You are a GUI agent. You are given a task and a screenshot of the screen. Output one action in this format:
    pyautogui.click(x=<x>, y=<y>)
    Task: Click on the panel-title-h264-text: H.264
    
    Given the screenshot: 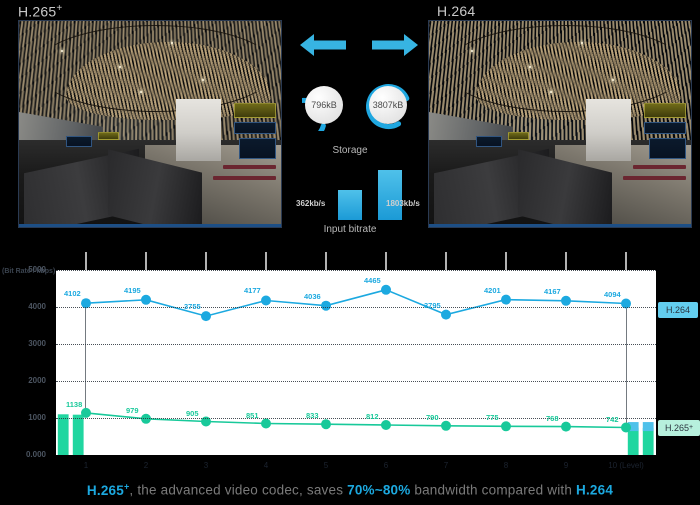 What is the action you would take?
    pyautogui.click(x=456, y=11)
    